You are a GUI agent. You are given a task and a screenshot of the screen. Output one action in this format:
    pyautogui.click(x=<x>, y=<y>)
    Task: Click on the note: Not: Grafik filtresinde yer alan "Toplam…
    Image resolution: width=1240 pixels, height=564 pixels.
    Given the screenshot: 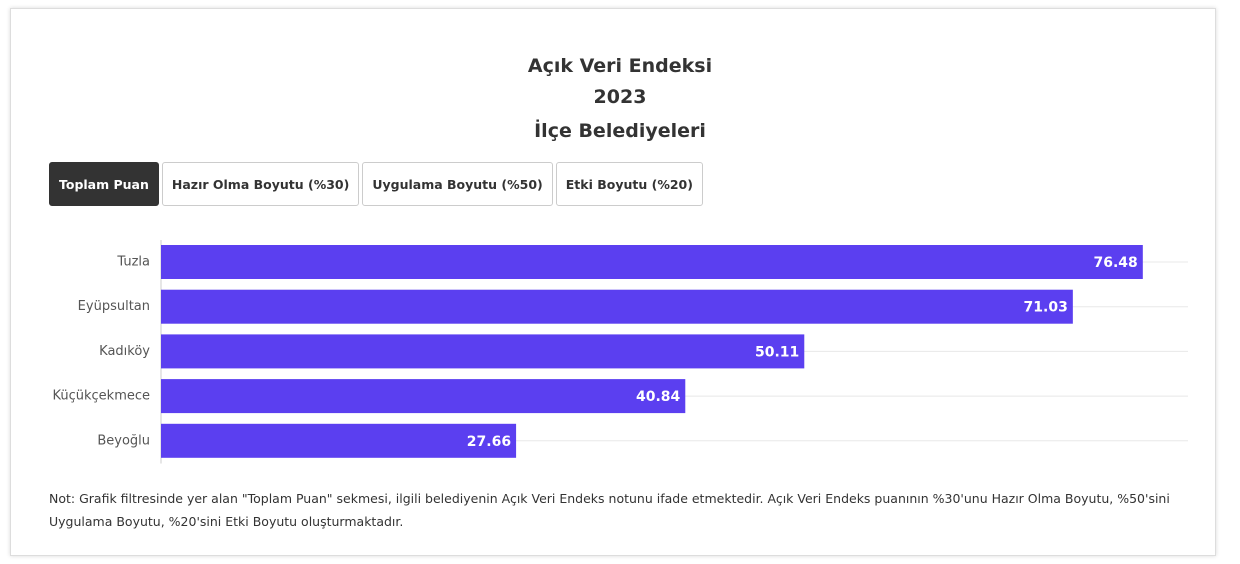 What is the action you would take?
    pyautogui.click(x=609, y=510)
    